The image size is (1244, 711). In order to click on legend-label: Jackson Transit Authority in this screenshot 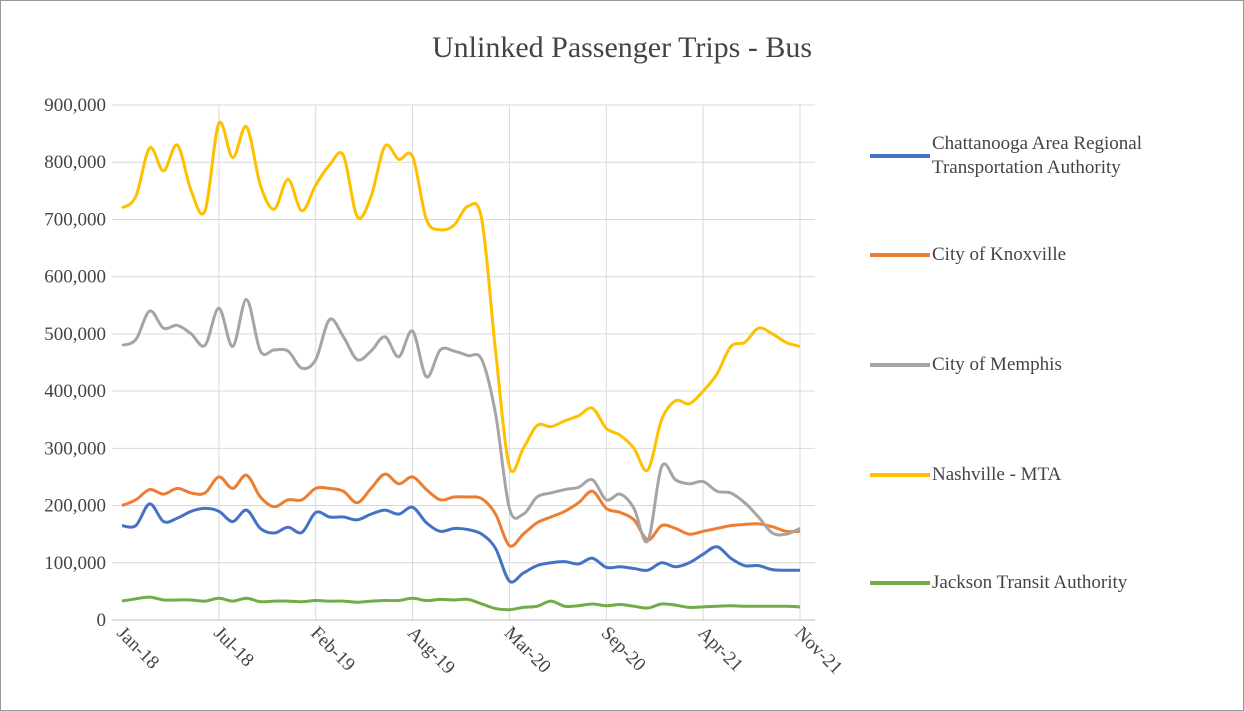, I will do `click(1030, 582)`.